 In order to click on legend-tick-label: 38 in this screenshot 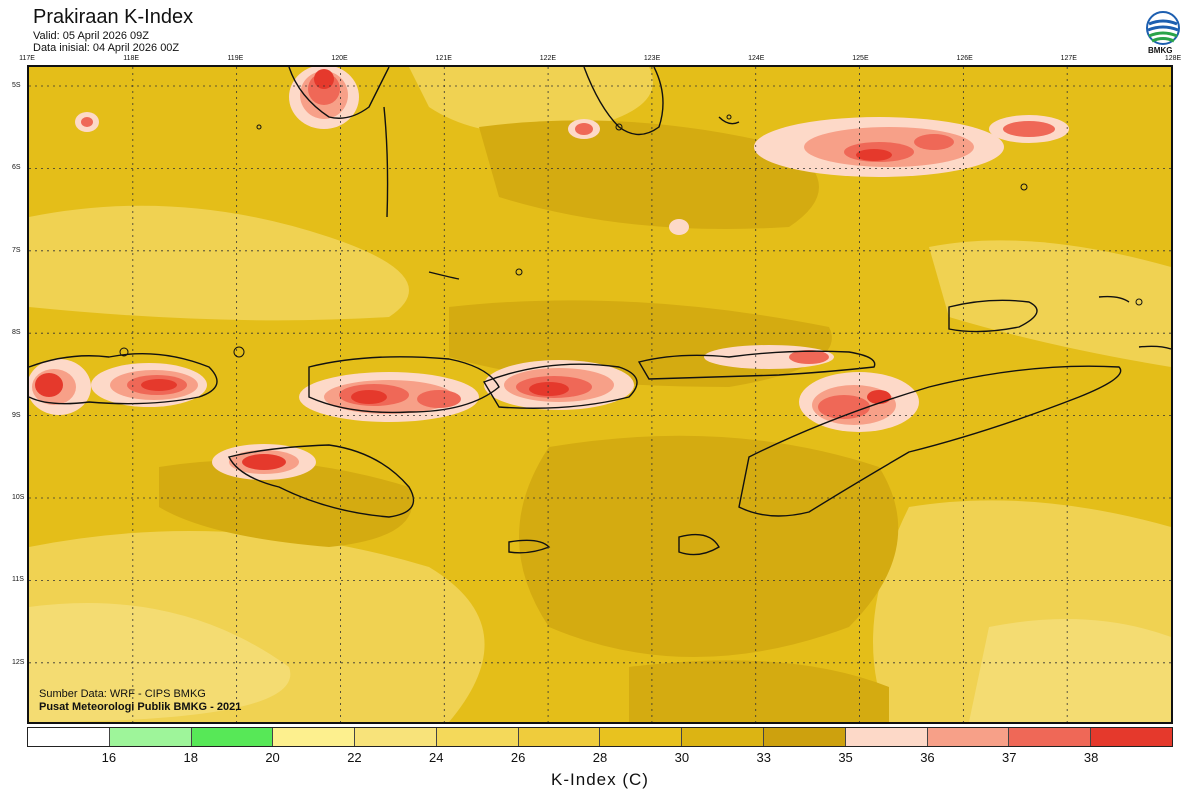, I will do `click(1091, 757)`.